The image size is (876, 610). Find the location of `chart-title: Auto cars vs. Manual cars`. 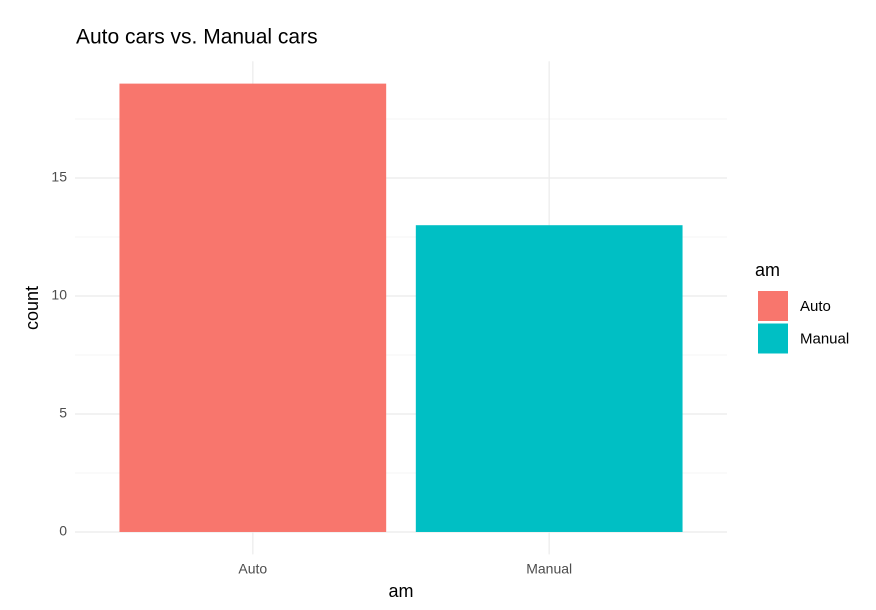

chart-title: Auto cars vs. Manual cars is located at coordinates (197, 37).